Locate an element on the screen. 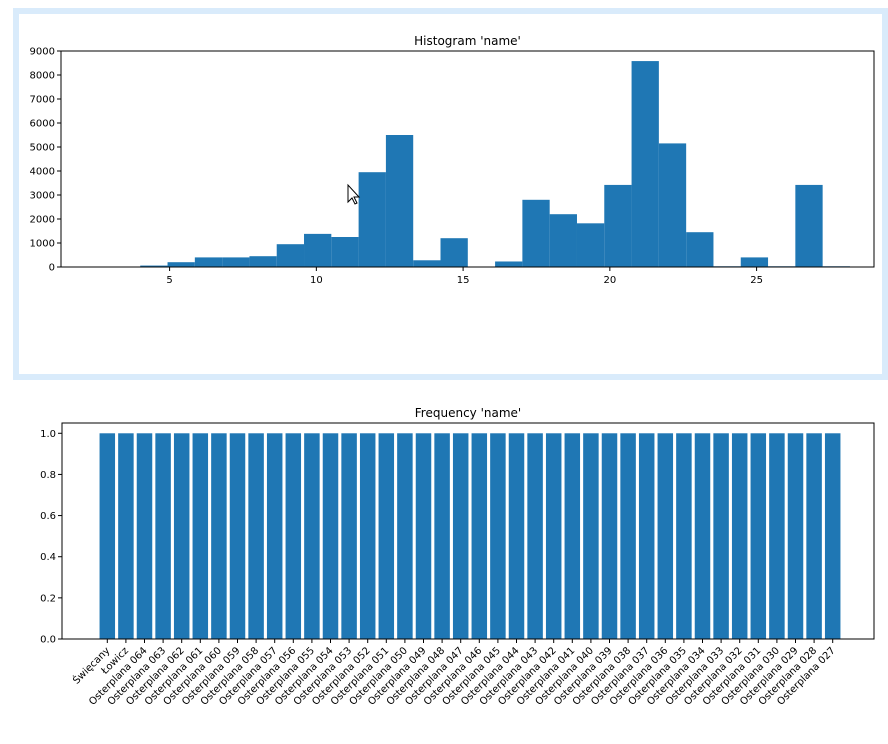 This screenshot has height=744, width=888. histogram-ytick-label: 9000 is located at coordinates (42, 52).